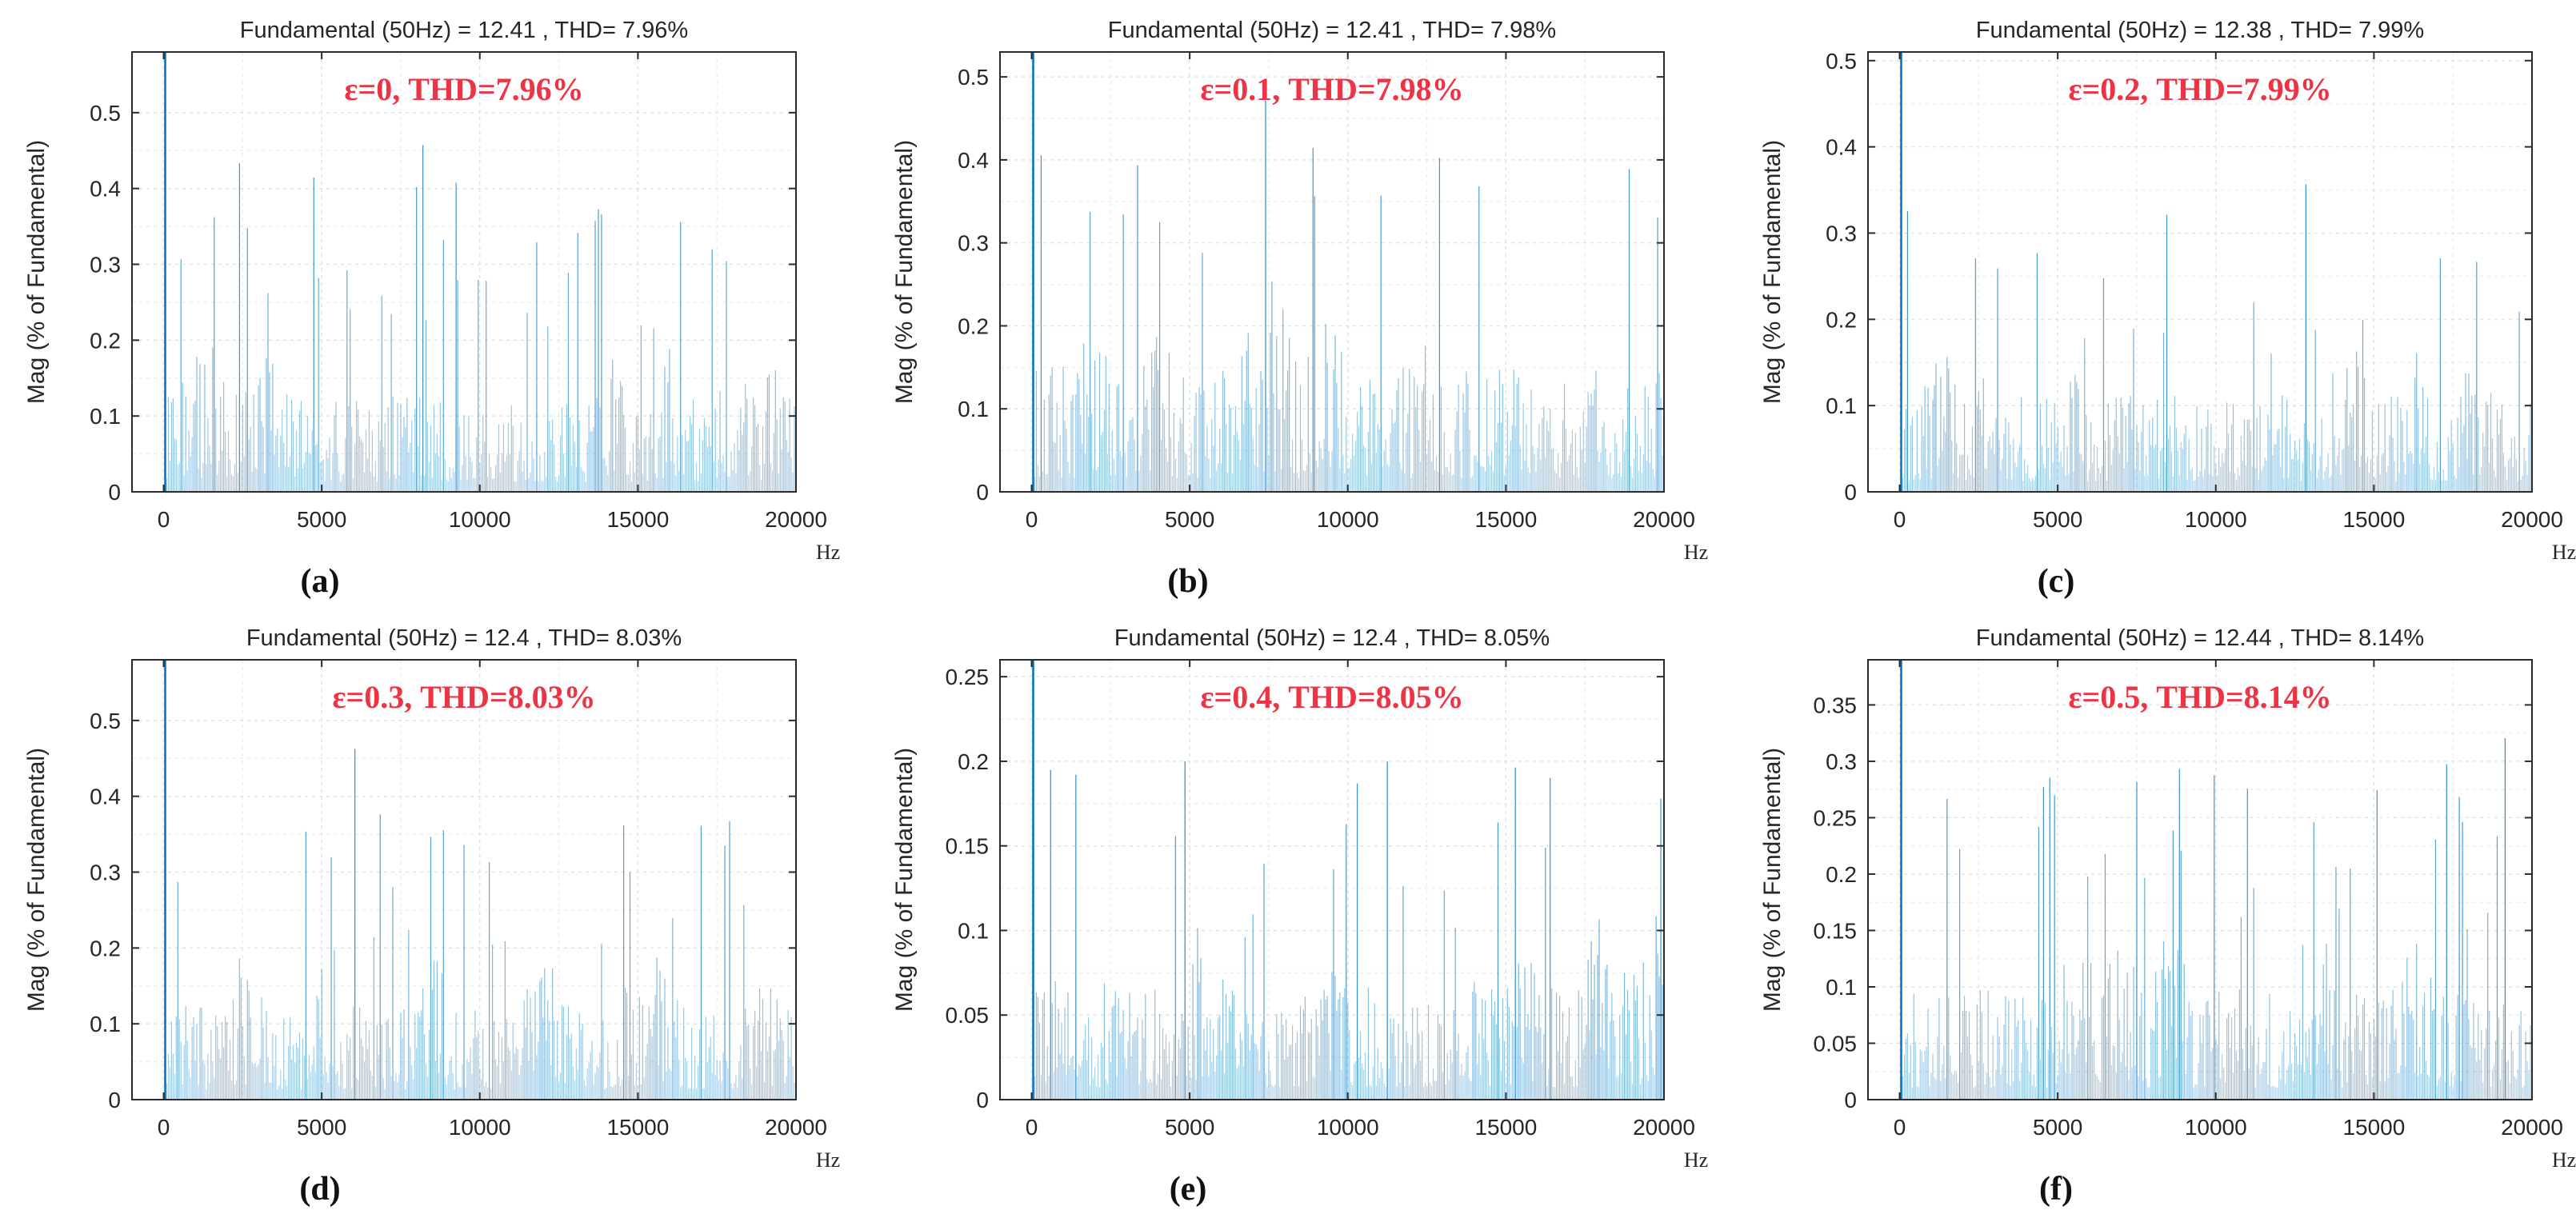  Describe the element at coordinates (1187, 581) in the screenshot. I see `panel-caption: (b)` at that location.